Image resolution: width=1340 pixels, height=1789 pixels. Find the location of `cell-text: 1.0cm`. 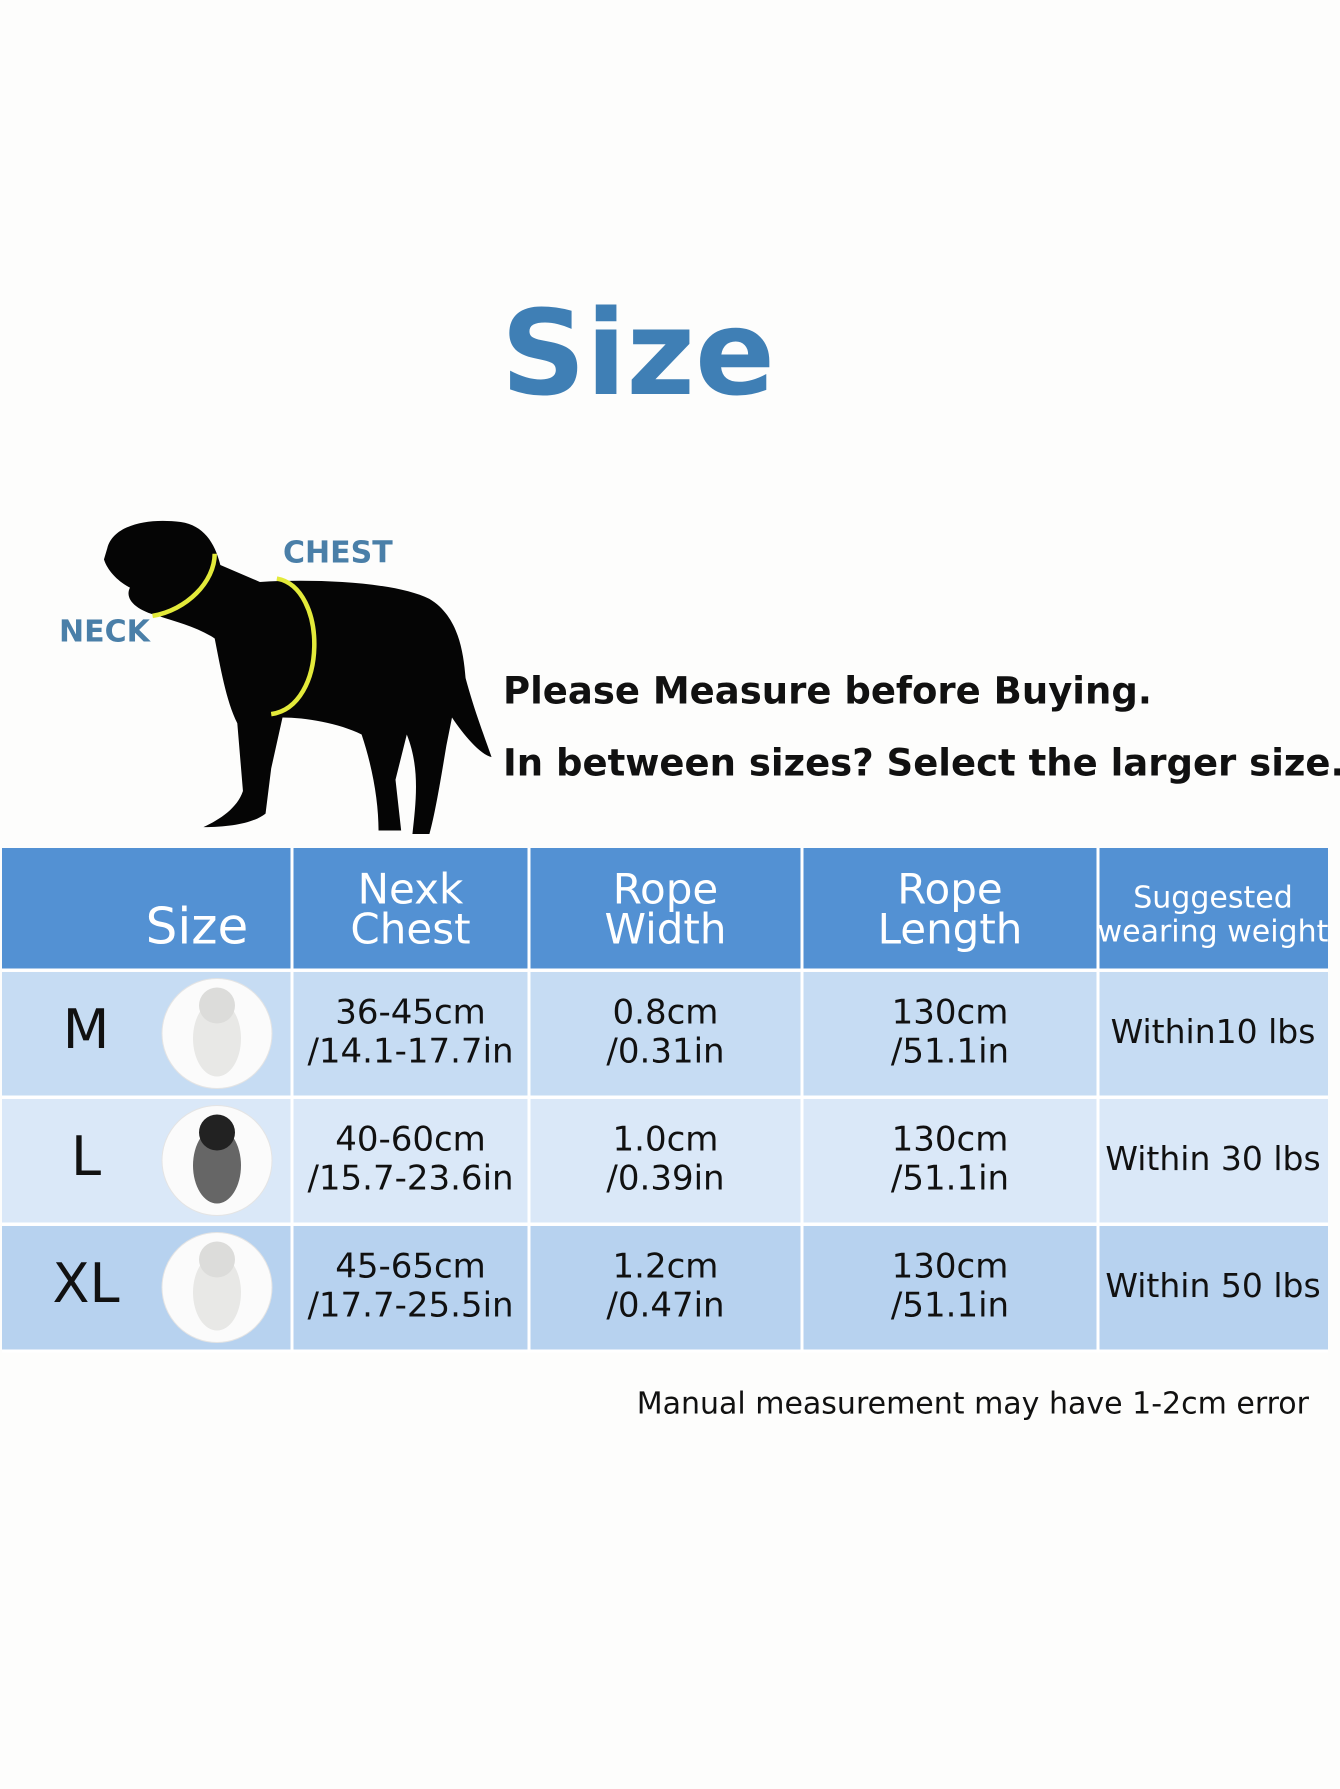

cell-text: 1.0cm is located at coordinates (666, 1140).